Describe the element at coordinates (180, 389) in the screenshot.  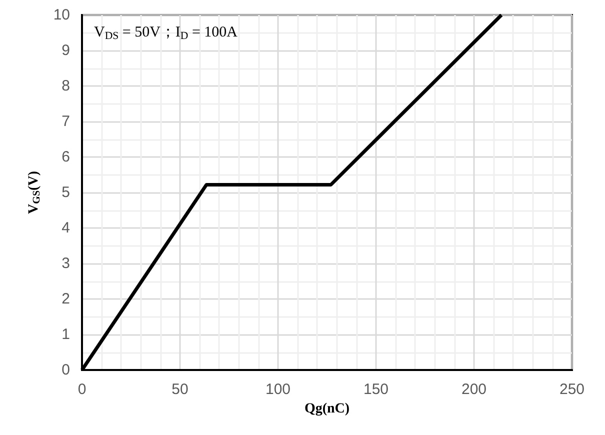
I see `x-tick-label: 50` at that location.